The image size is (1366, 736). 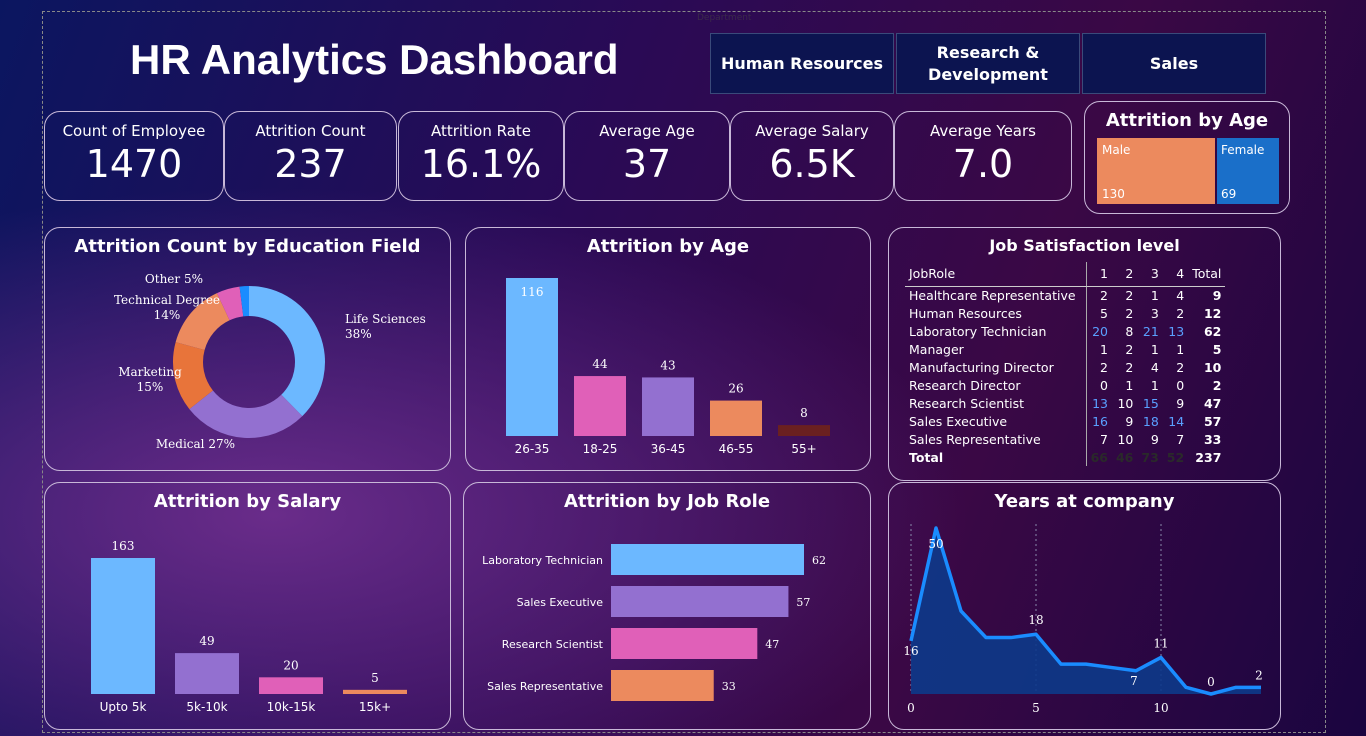 I want to click on kpi-label: Average Years, so click(x=983, y=131).